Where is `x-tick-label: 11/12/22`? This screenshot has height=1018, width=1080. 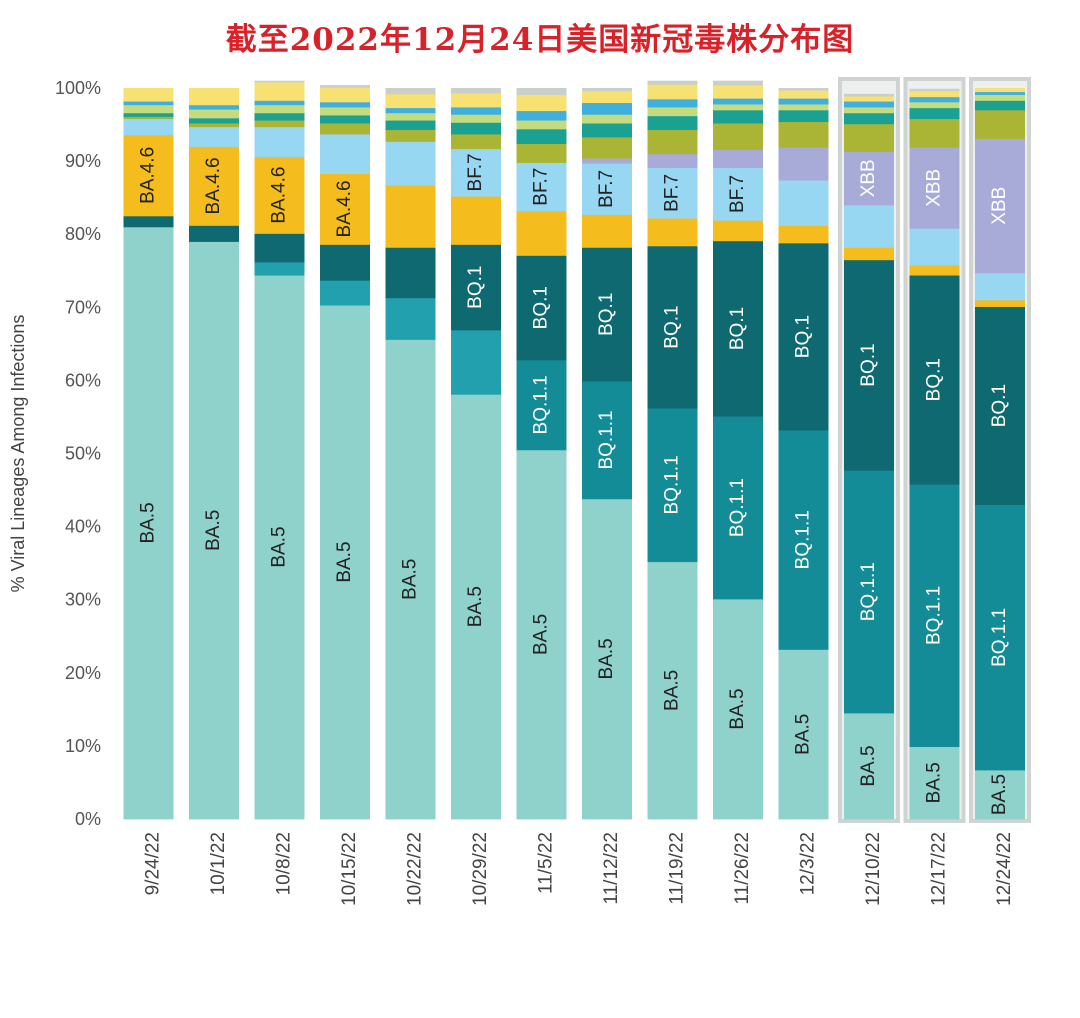
x-tick-label: 11/12/22 is located at coordinates (611, 868).